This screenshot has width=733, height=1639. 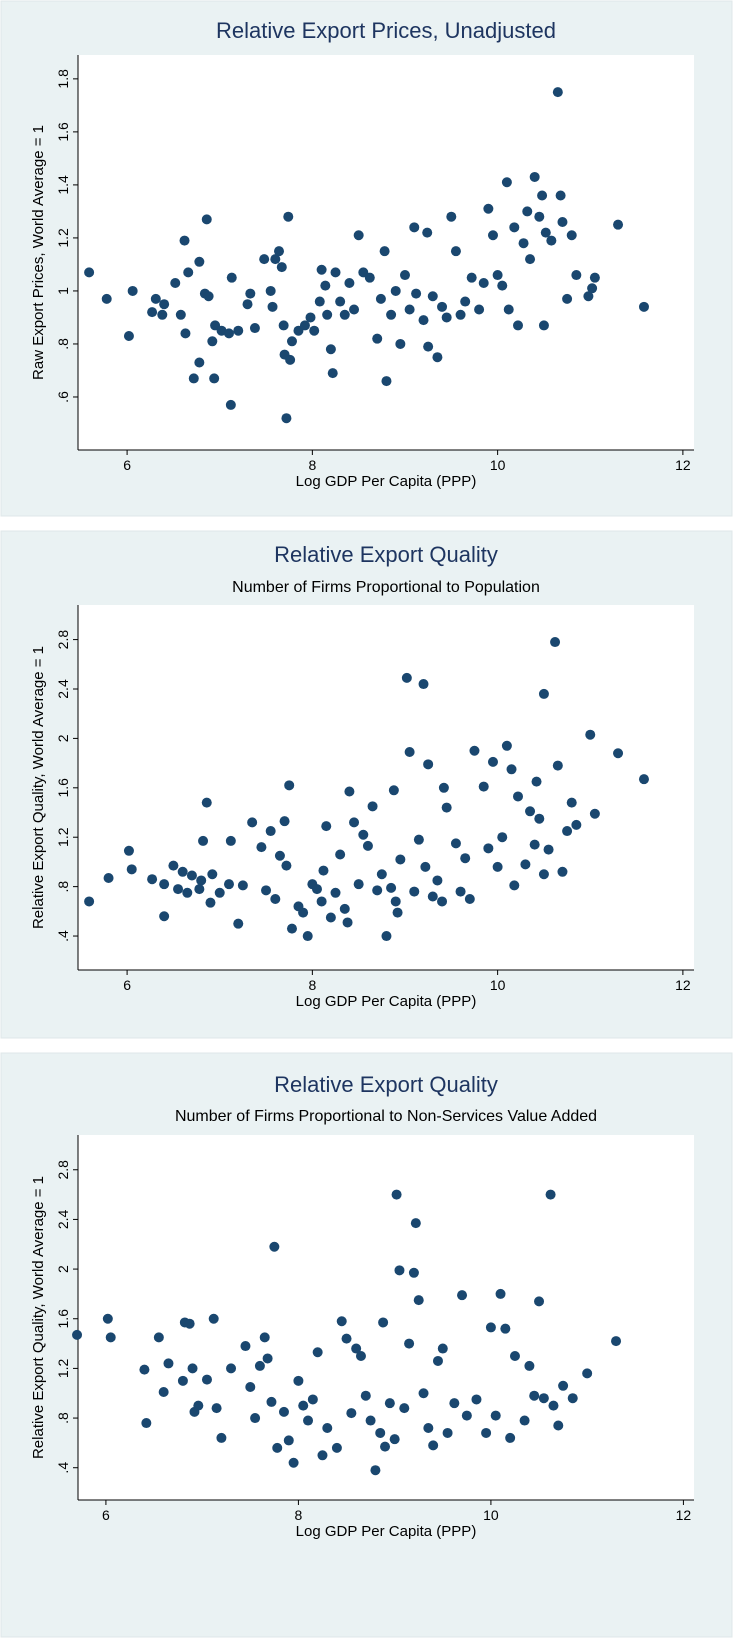 I want to click on y-axis-label: Raw Export Prices, World Average = 1, so click(x=38, y=252).